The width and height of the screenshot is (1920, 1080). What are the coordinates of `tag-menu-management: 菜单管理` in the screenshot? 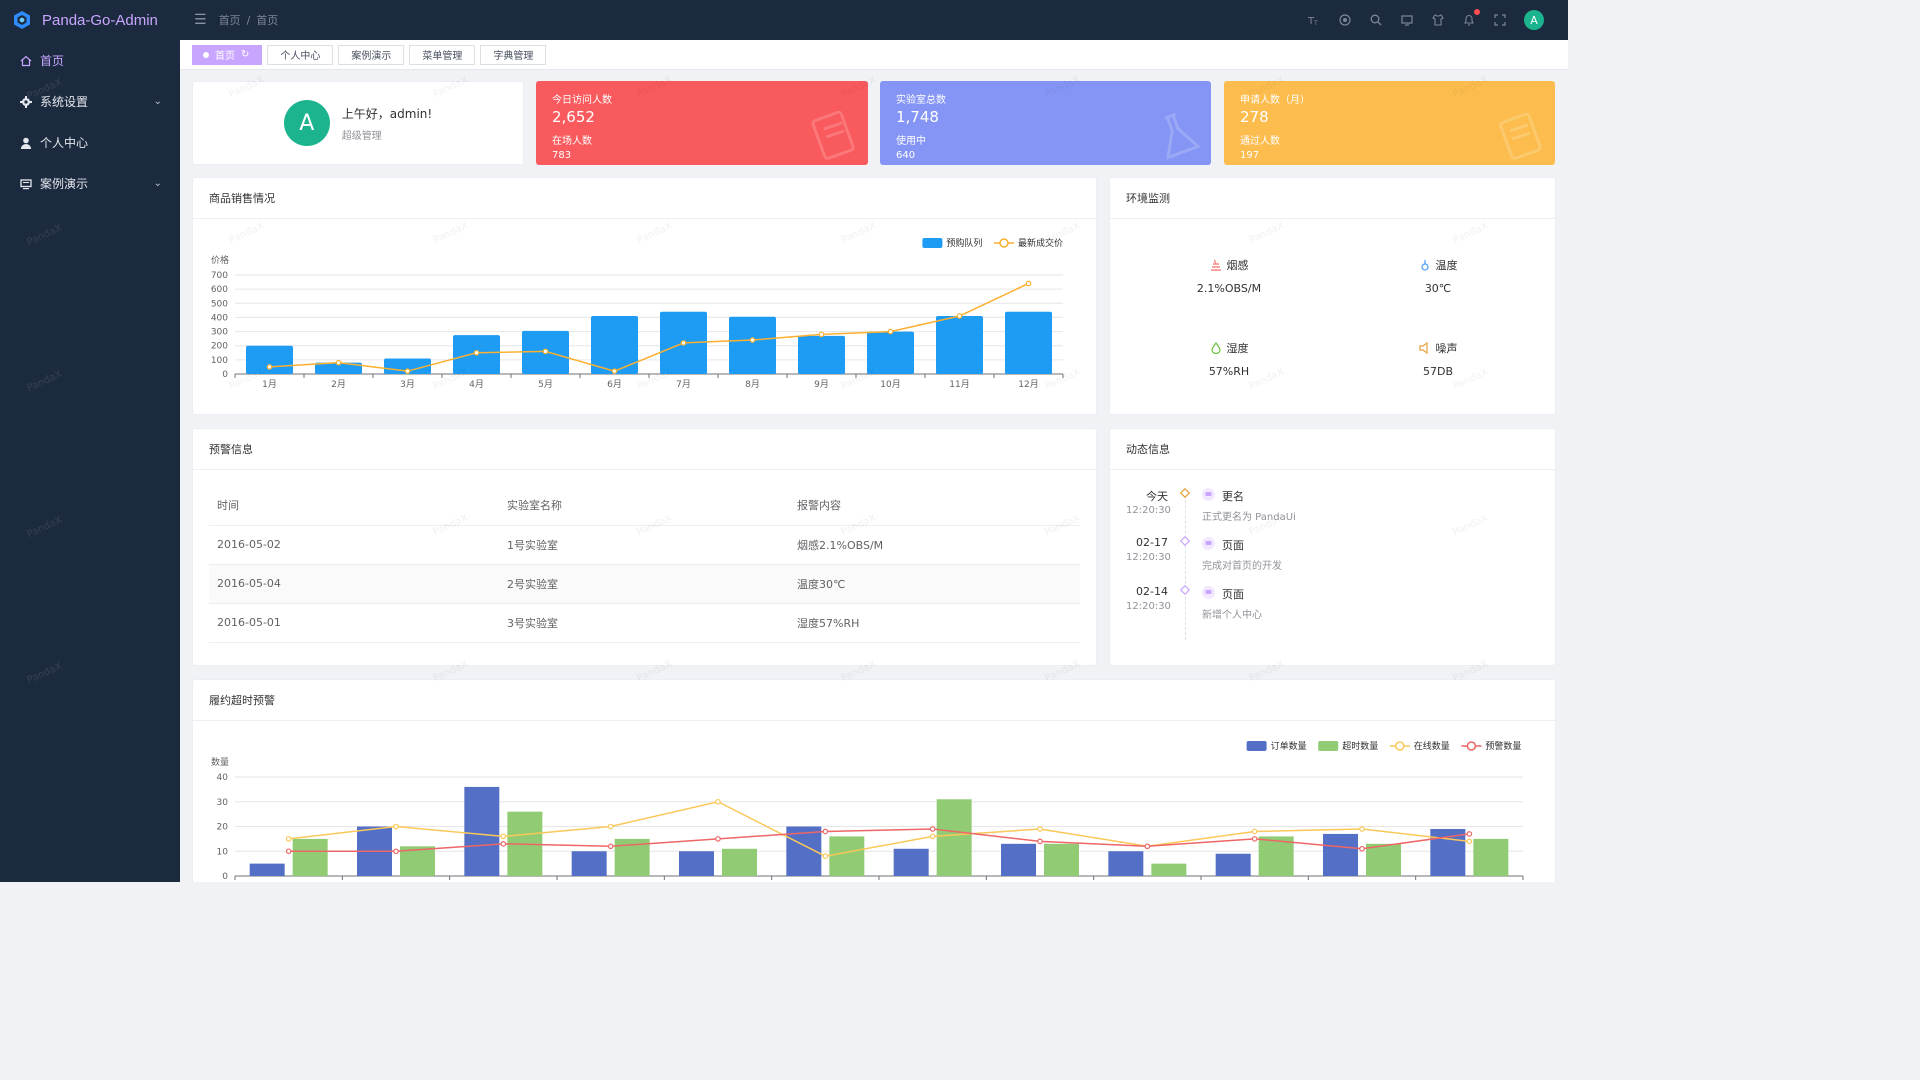 It's located at (442, 54).